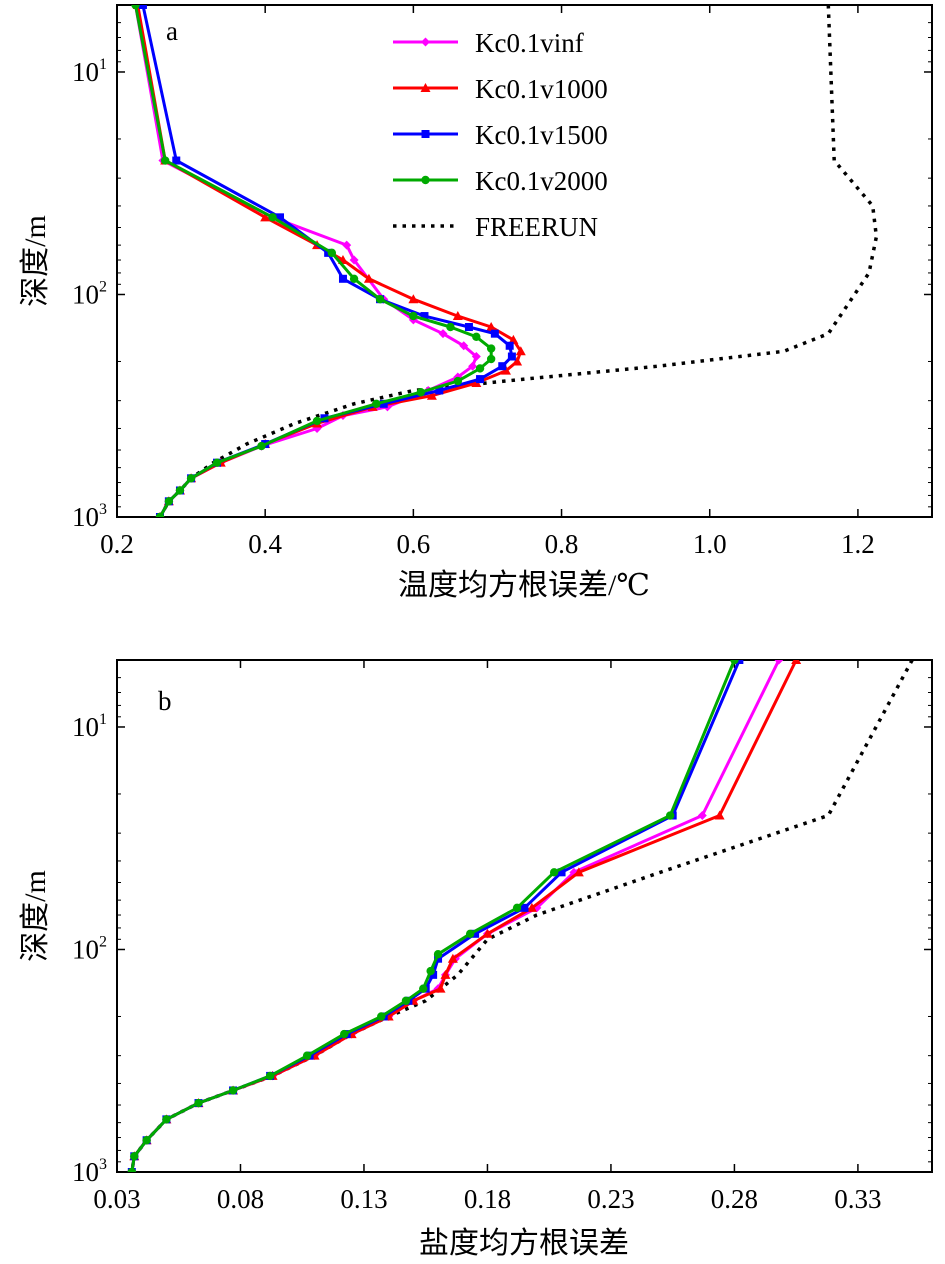  I want to click on panel-b-x-tick-label: 0.23, so click(610, 1199).